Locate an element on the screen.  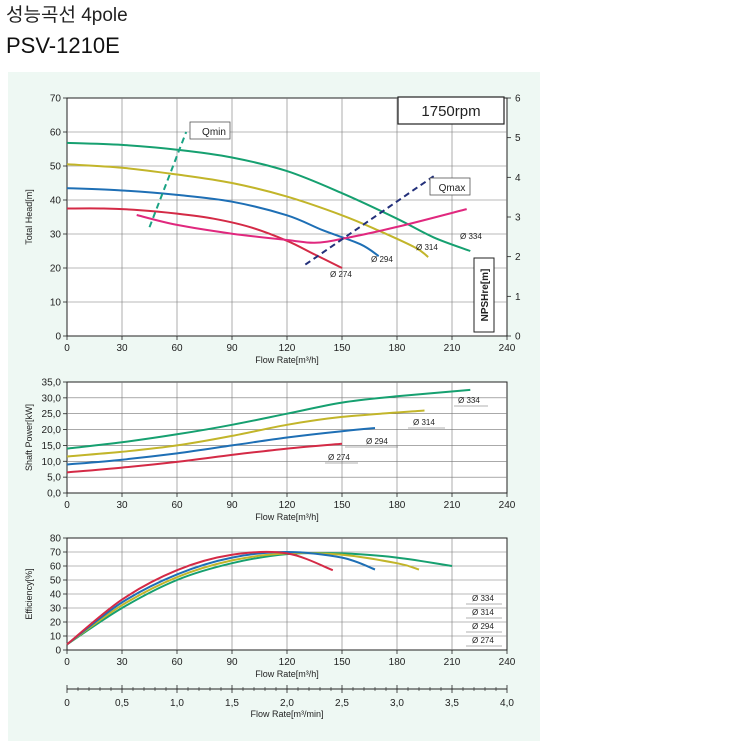
head-ytick-label: 0 is located at coordinates (58, 337).